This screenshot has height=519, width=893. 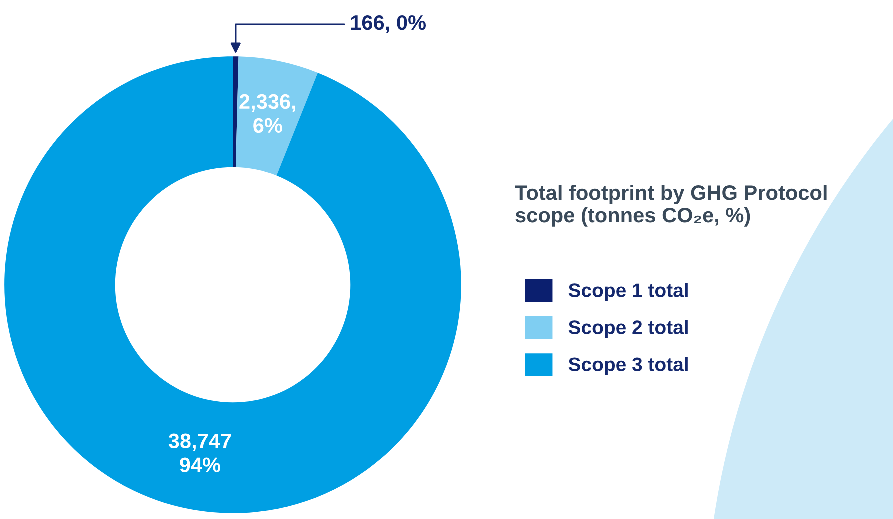 I want to click on legend-label: Scope 2 total, so click(x=628, y=329).